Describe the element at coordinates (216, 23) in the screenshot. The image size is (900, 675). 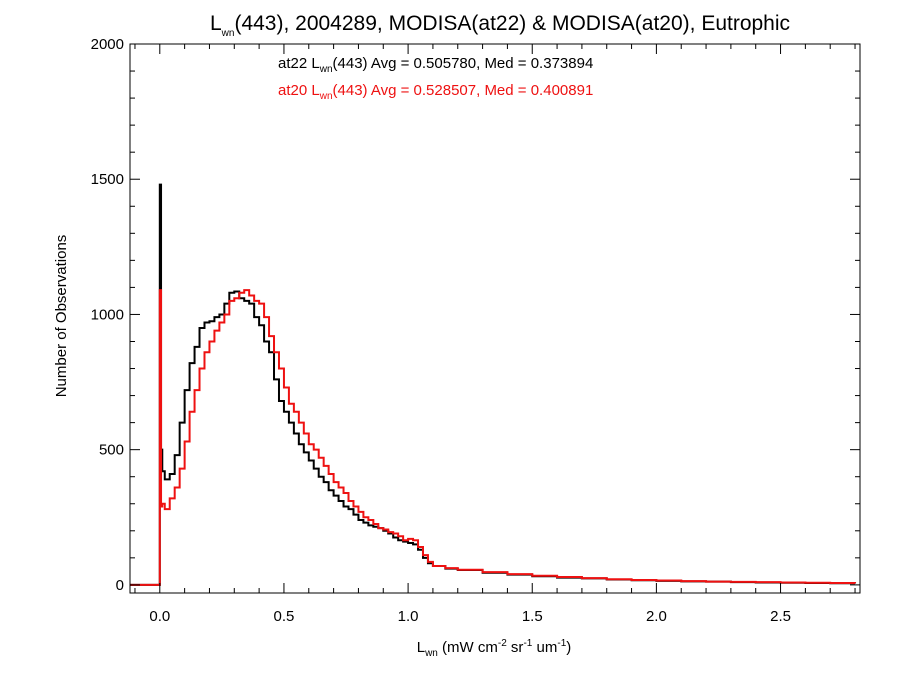
I see `title-prefix: L` at that location.